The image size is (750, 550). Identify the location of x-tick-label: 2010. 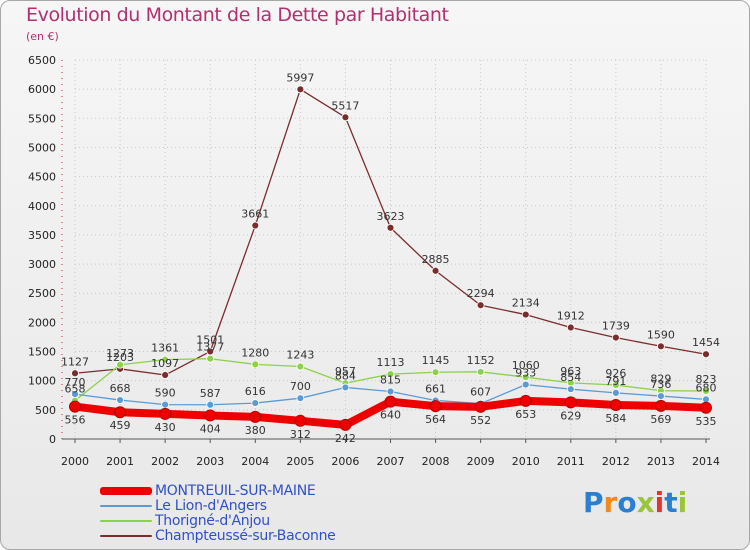
(526, 461).